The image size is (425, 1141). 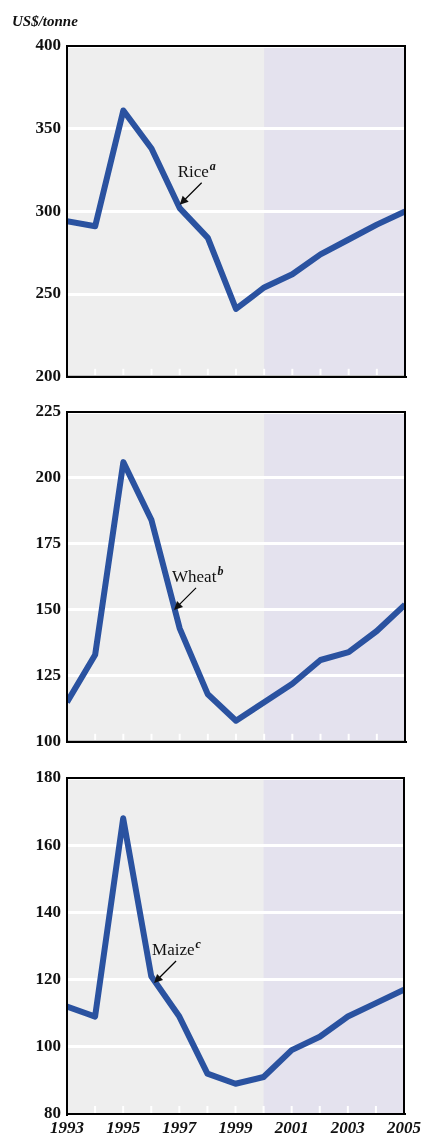 I want to click on x-tick-label: 2001, so click(x=291, y=1127).